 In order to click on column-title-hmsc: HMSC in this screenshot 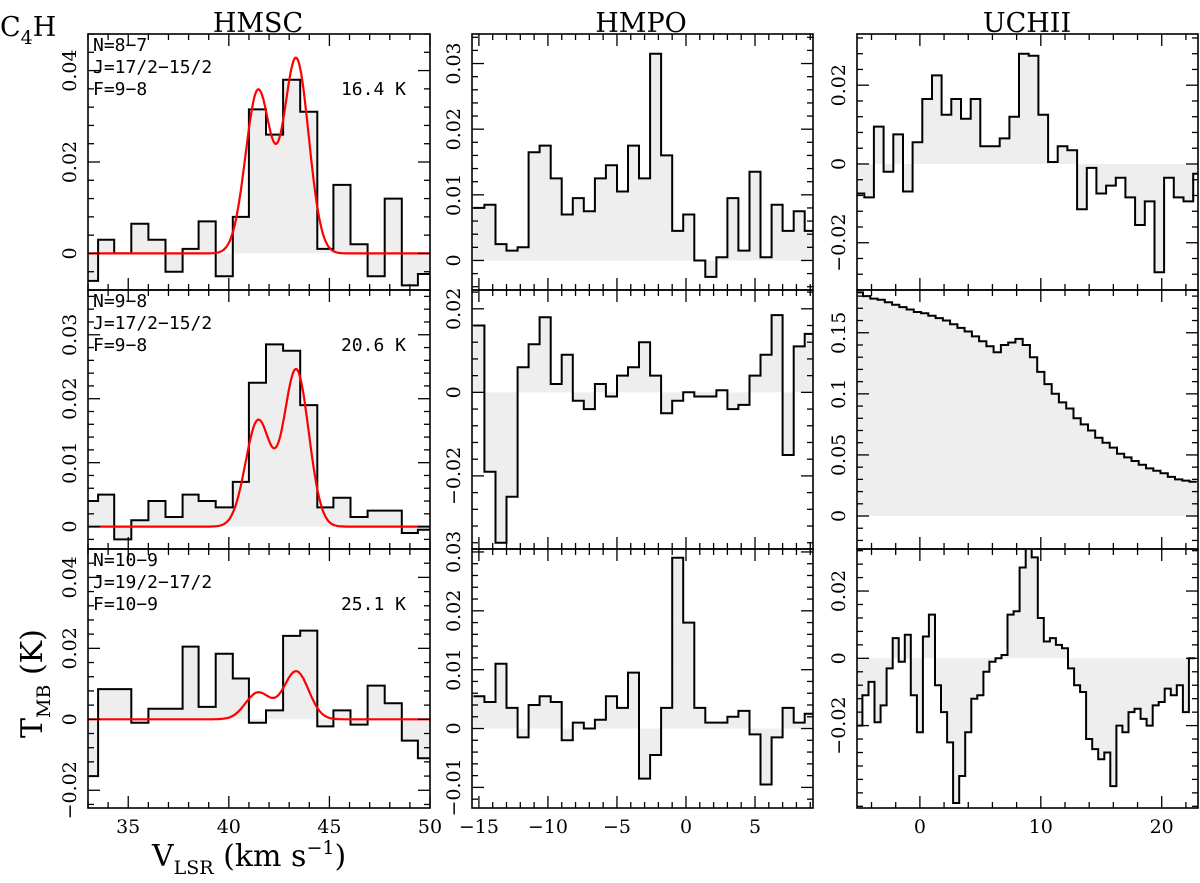, I will do `click(258, 23)`.